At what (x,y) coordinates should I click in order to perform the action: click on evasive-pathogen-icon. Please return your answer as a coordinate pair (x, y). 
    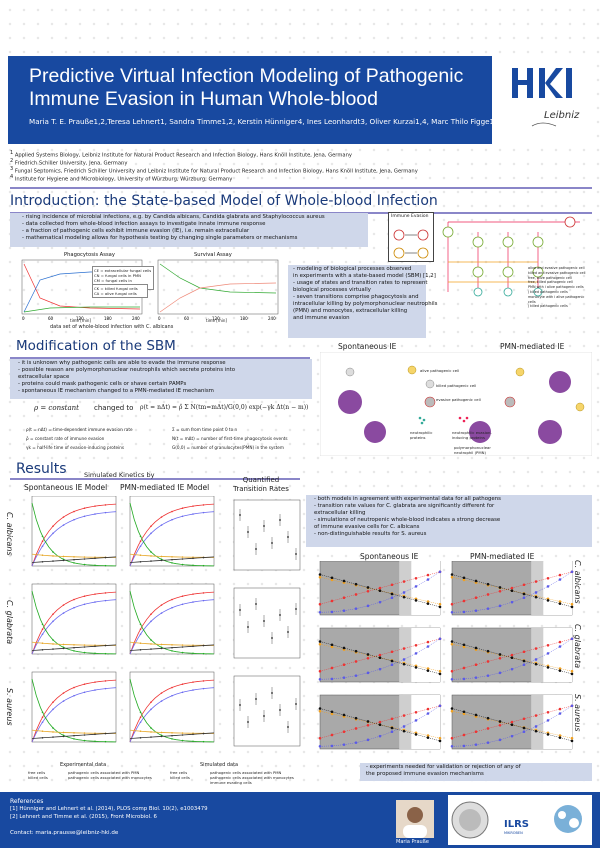
    Looking at the image, I should click on (430, 402).